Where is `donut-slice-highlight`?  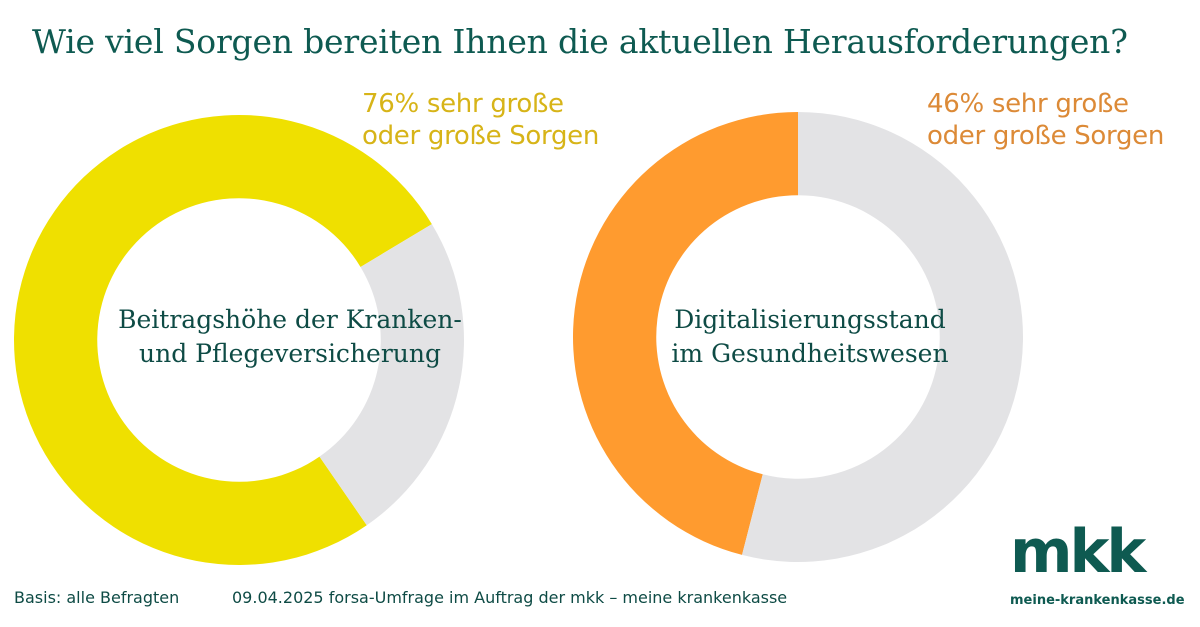 donut-slice-highlight is located at coordinates (685, 333).